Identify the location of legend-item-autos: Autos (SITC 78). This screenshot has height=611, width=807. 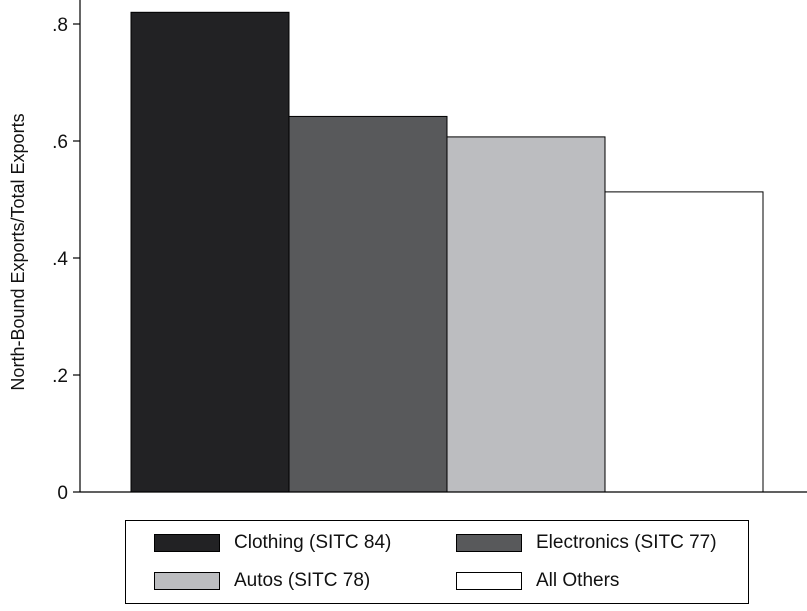
(262, 581).